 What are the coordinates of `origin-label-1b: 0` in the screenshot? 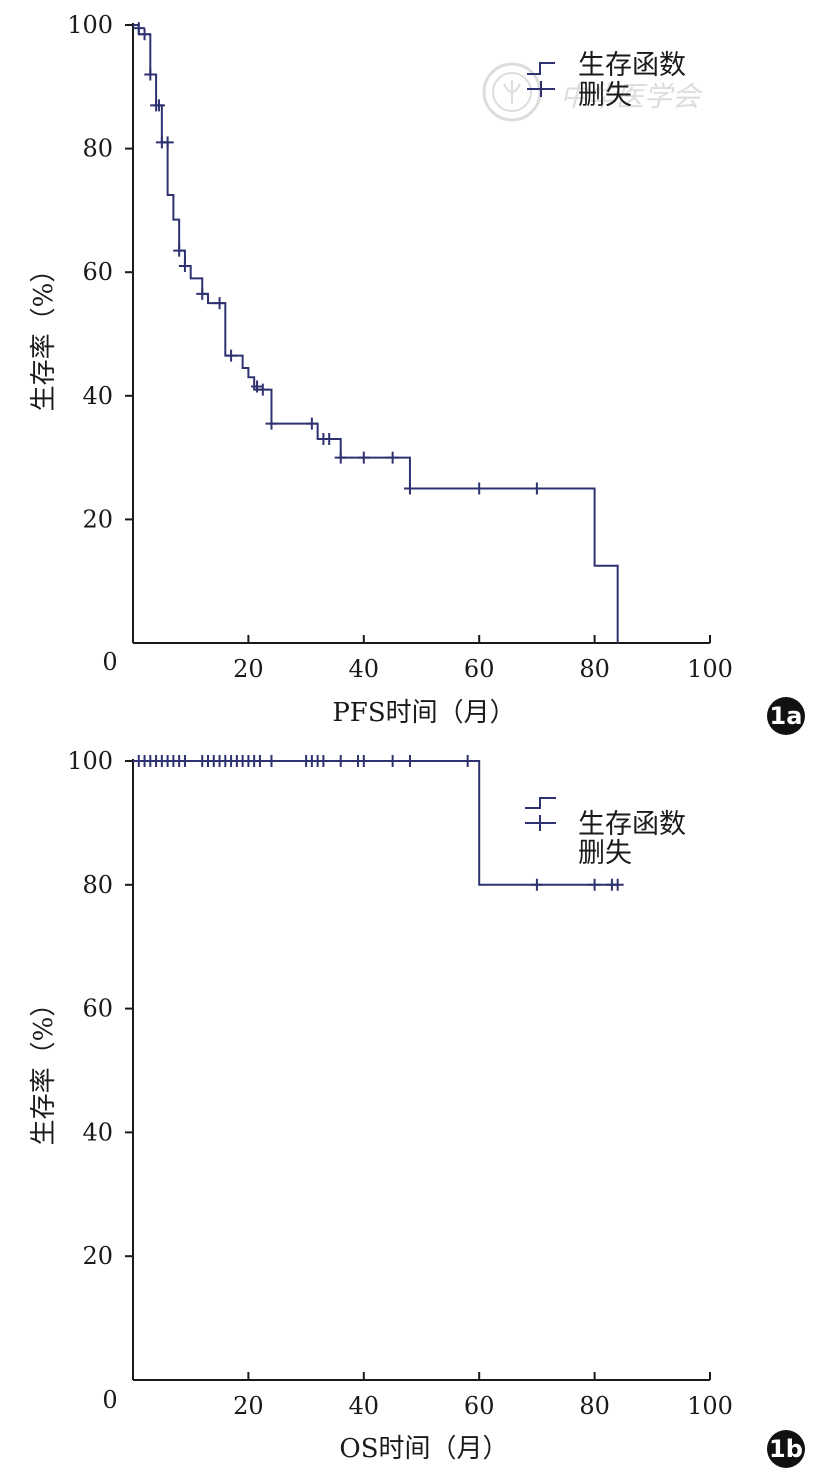 It's located at (109, 1400).